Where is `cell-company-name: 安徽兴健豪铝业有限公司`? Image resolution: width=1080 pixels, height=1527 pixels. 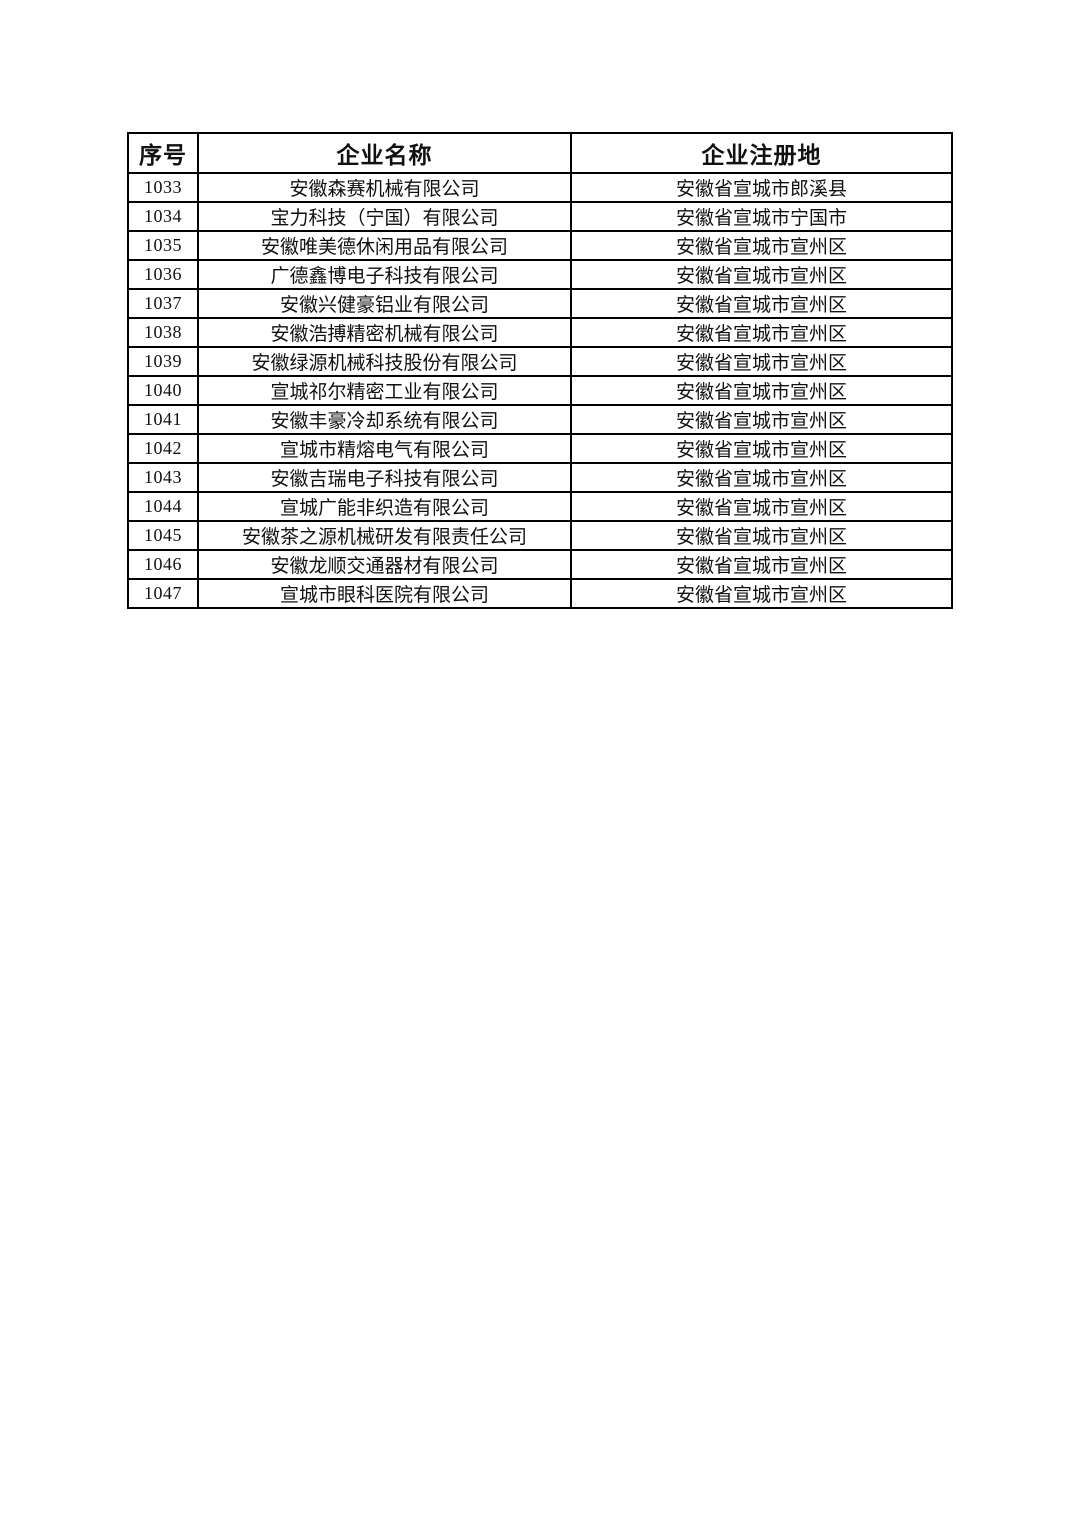 cell-company-name: 安徽兴健豪铝业有限公司 is located at coordinates (384, 303).